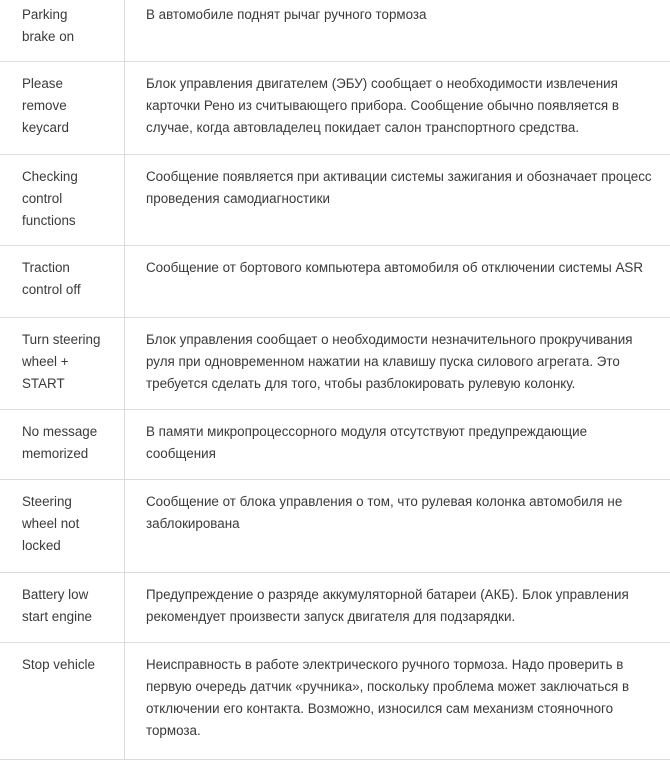 The height and width of the screenshot is (760, 670). I want to click on label-cell: Checking control functions, so click(62, 200).